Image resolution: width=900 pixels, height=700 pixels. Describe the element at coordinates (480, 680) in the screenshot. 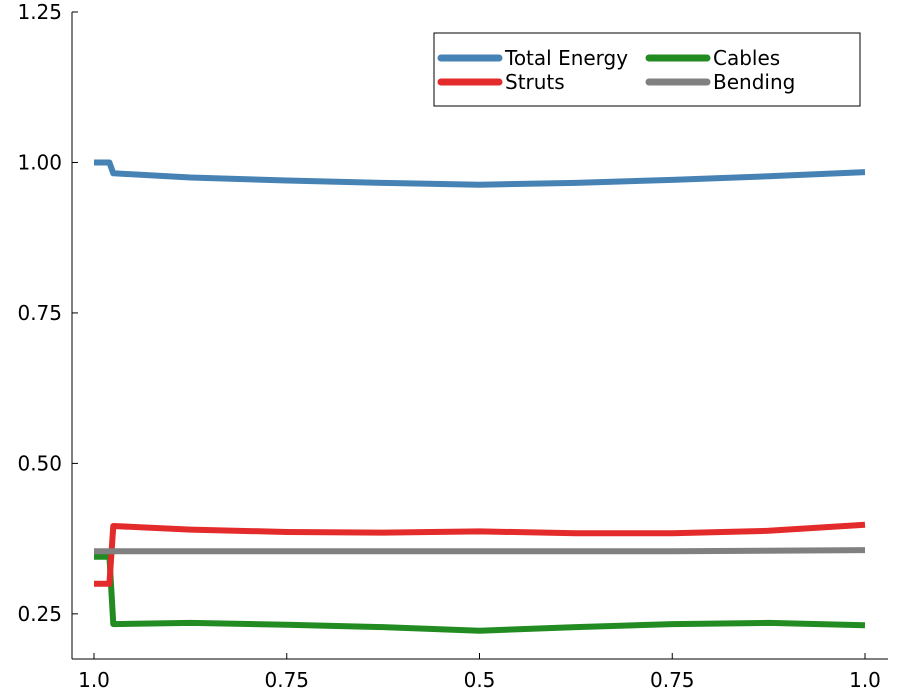

I see `x-tick-label: 0.5` at that location.